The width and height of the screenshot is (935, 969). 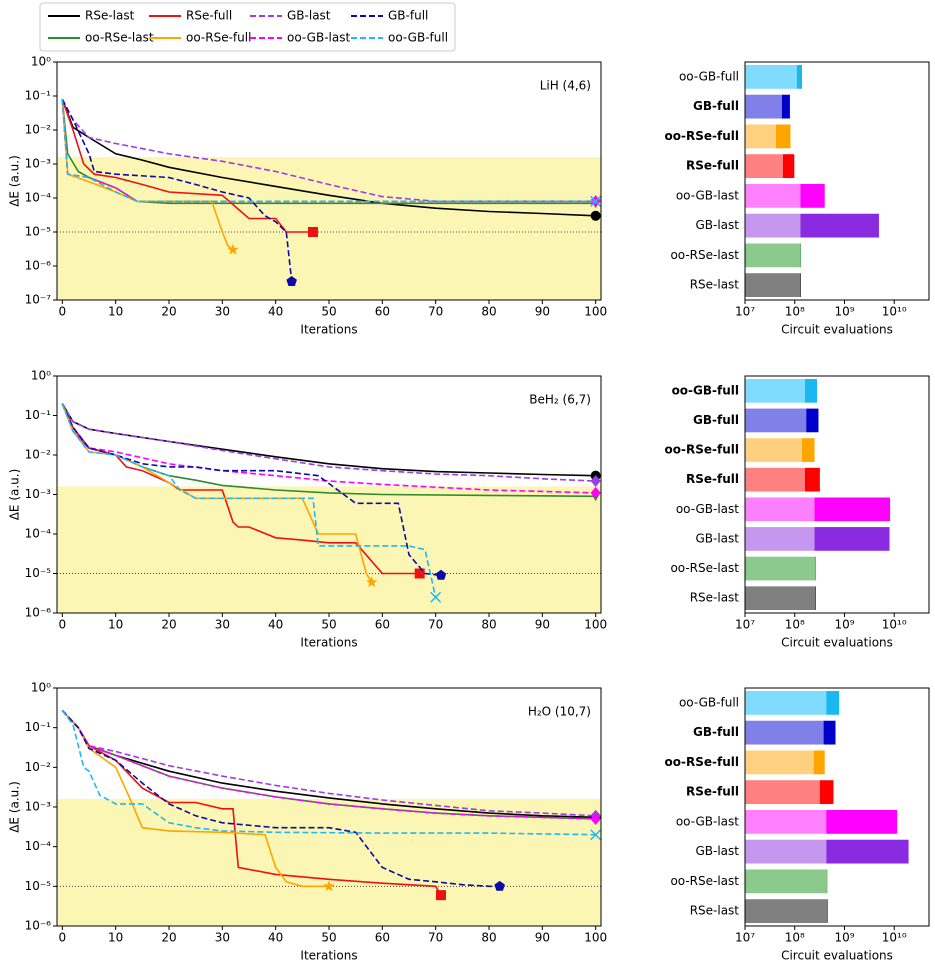 I want to click on legend-label: oo-RSe-full, so click(x=218, y=38).